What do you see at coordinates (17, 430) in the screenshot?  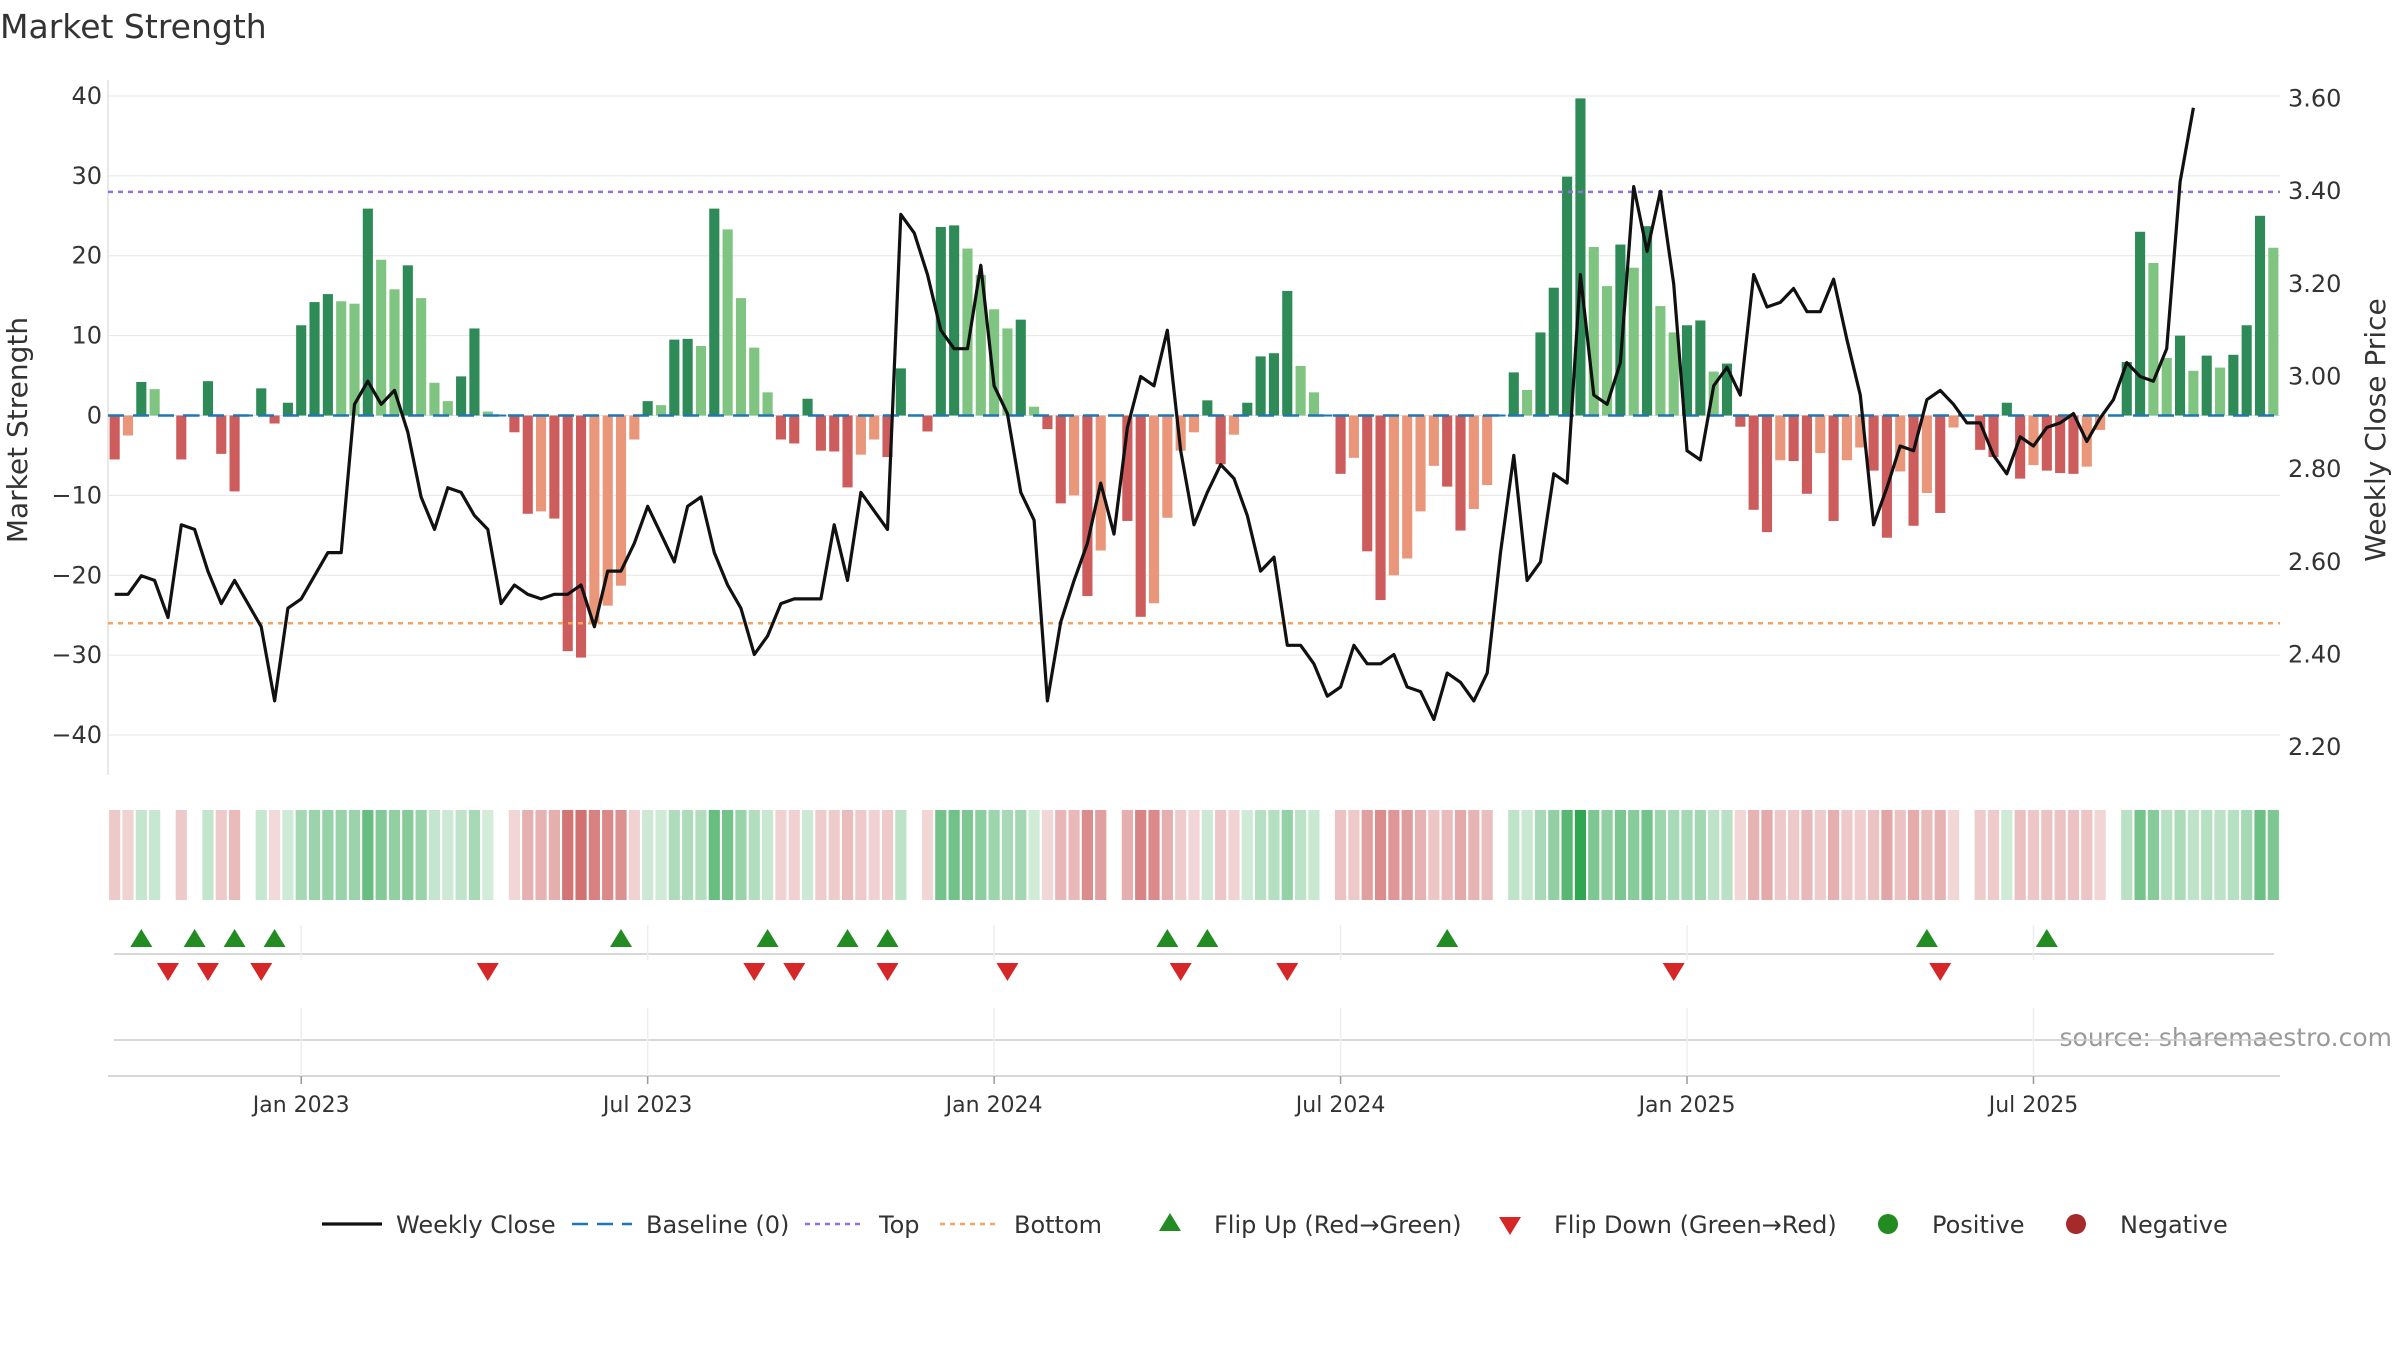 I see `y-axis-left-label: Market Strength` at bounding box center [17, 430].